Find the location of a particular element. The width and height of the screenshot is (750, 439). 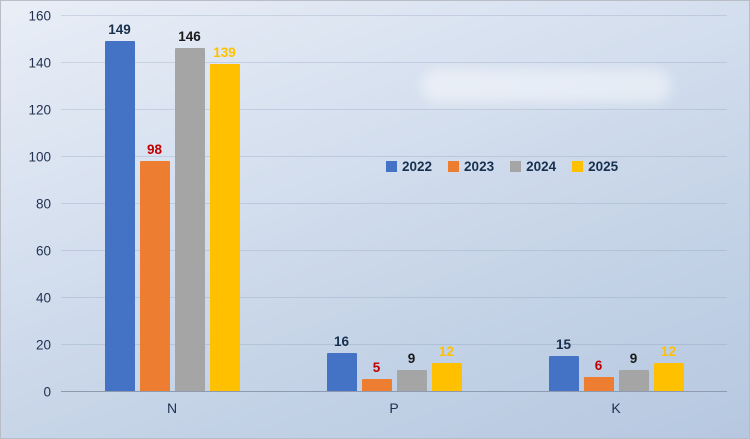

bar-value-label: 139 is located at coordinates (224, 53).